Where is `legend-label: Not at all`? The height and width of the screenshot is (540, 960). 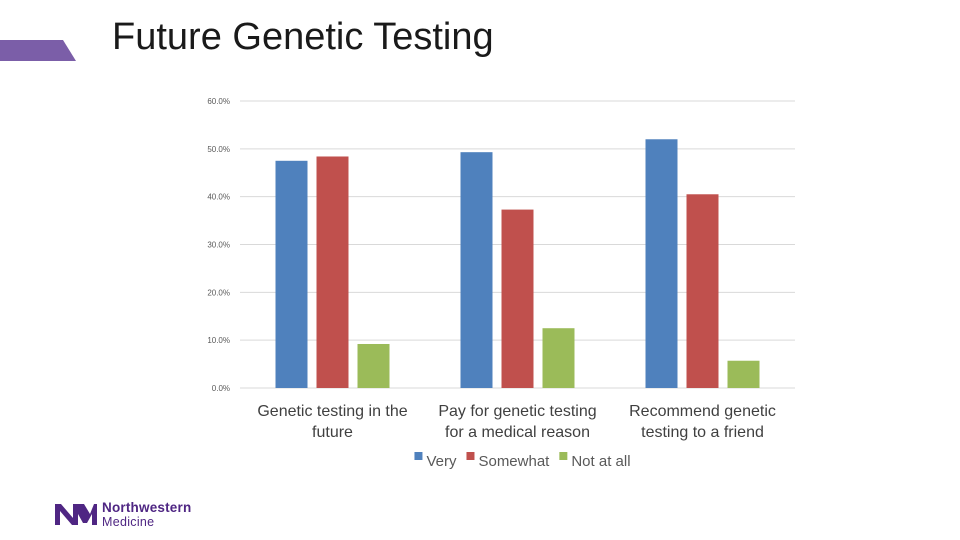
legend-label: Not at all is located at coordinates (600, 461).